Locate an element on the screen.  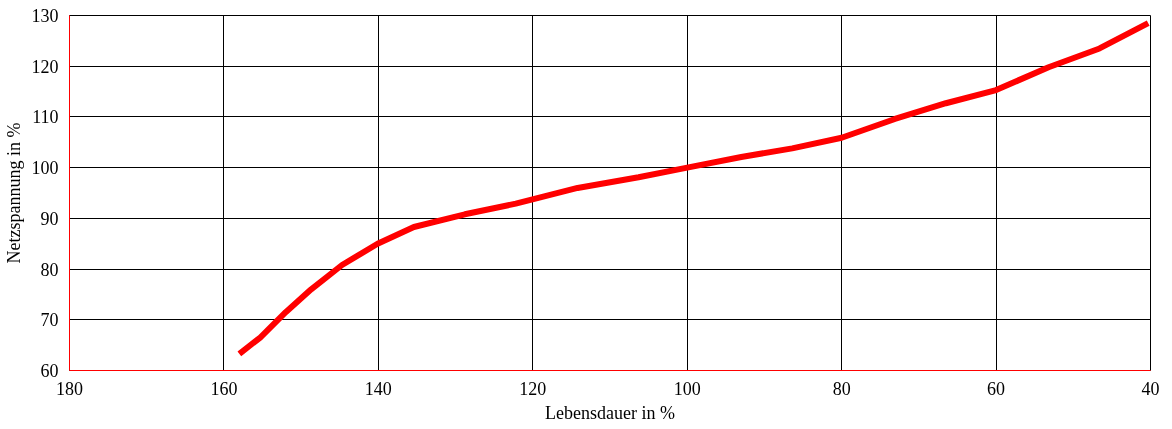
x-tick-label: 80 is located at coordinates (841, 388).